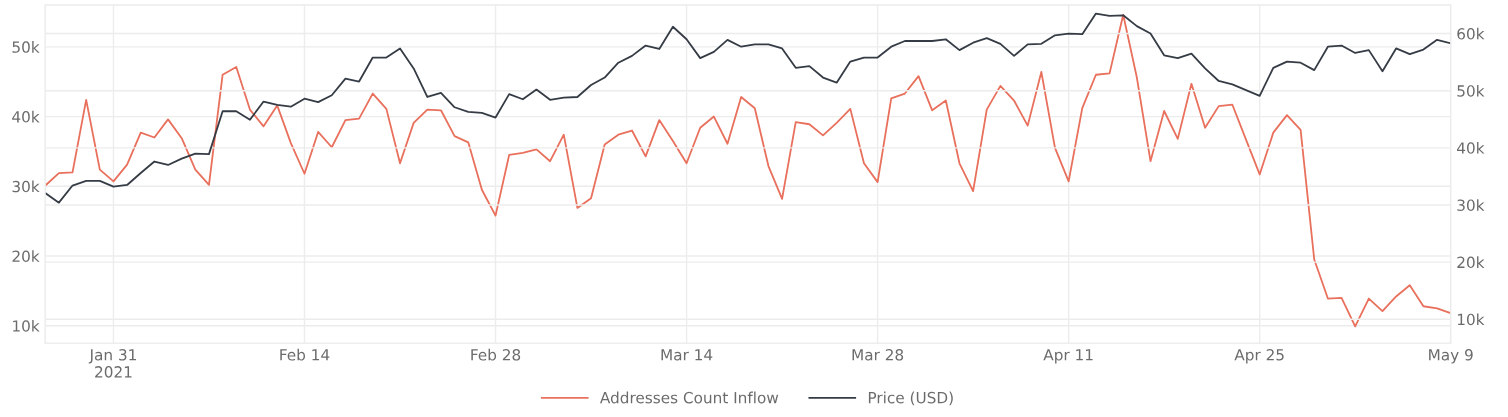  Describe the element at coordinates (910, 398) in the screenshot. I see `legend-label: Price (USD)` at that location.